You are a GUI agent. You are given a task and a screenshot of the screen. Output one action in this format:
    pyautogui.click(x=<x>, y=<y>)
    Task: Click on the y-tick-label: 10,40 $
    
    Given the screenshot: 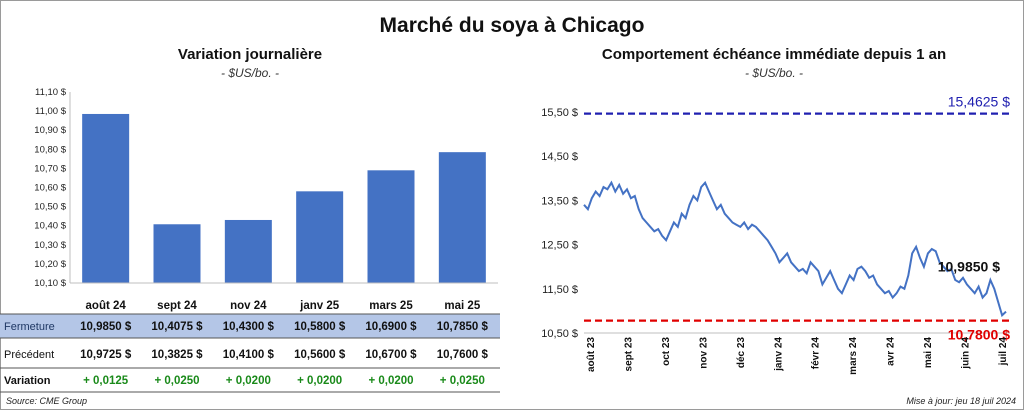 What is the action you would take?
    pyautogui.click(x=50, y=226)
    